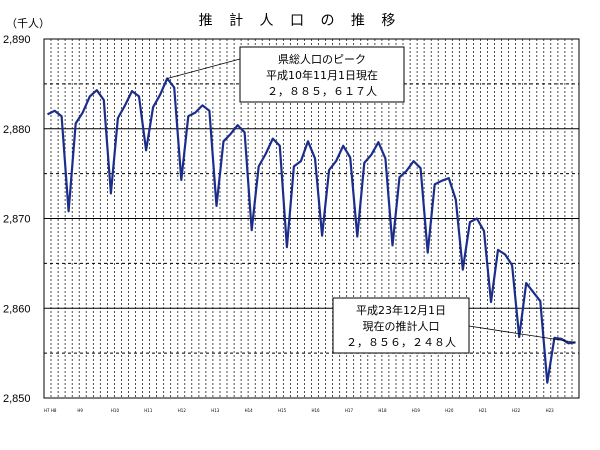  What do you see at coordinates (204, 68) in the screenshot?
I see `peak-callout-leader` at bounding box center [204, 68].